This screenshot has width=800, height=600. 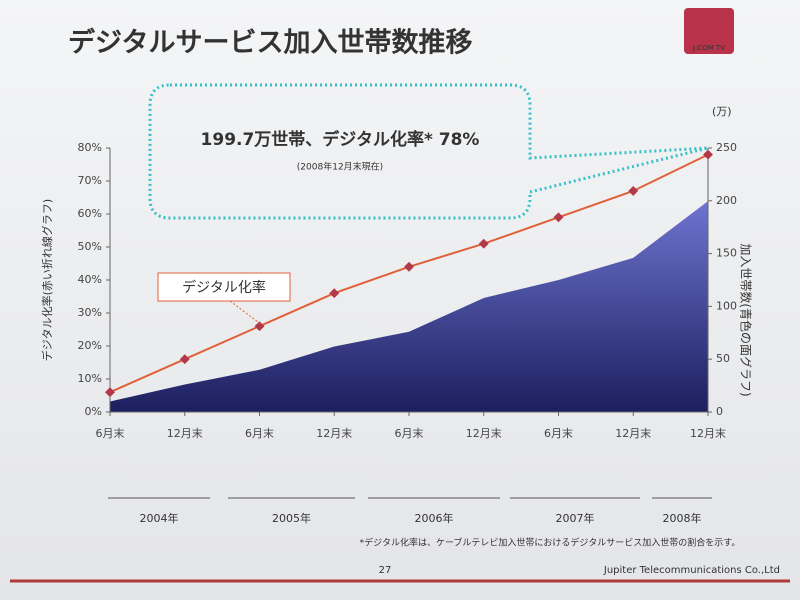 What do you see at coordinates (709, 31) in the screenshot?
I see `logo` at bounding box center [709, 31].